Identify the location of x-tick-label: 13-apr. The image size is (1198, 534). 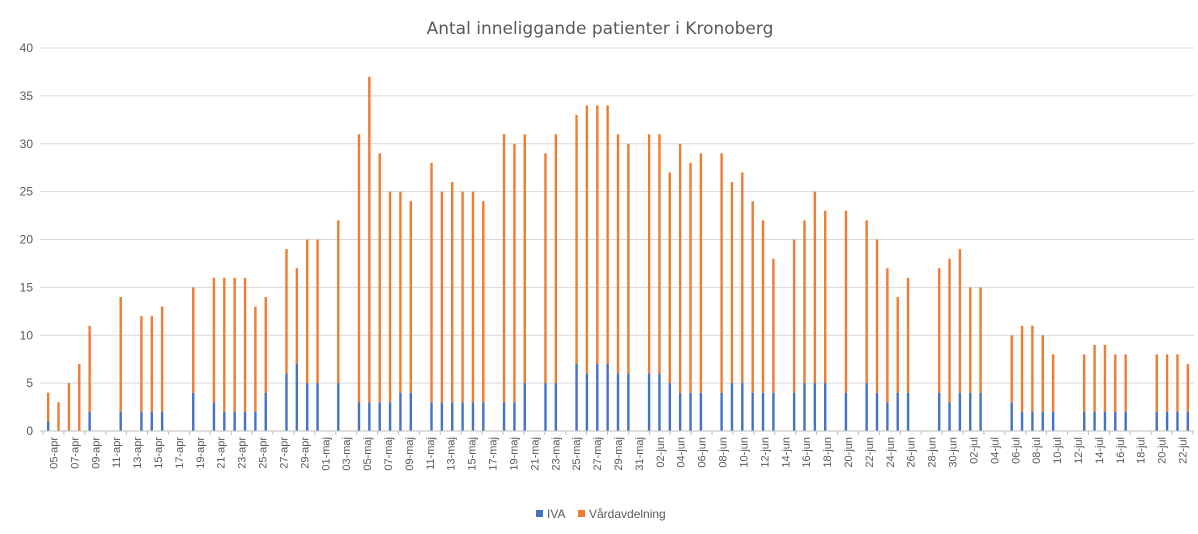
(138, 453).